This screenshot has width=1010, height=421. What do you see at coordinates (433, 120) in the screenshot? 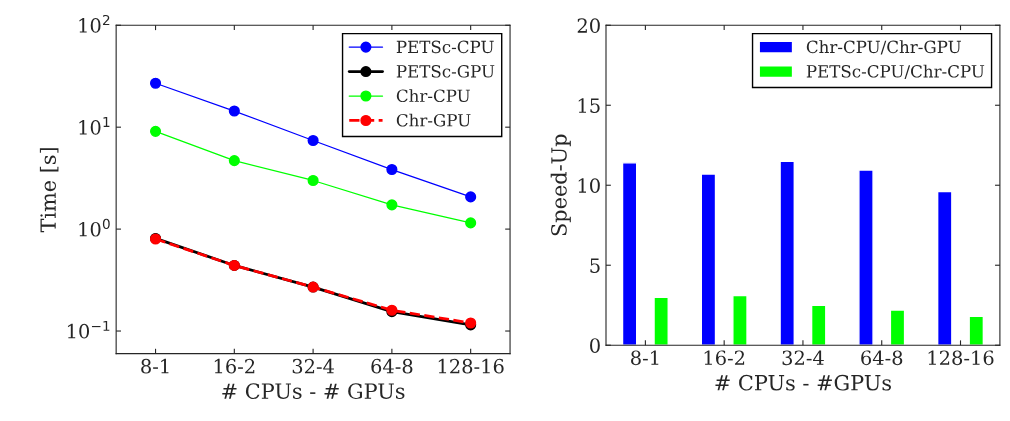
I see `legend-label: Chr-GPU` at bounding box center [433, 120].